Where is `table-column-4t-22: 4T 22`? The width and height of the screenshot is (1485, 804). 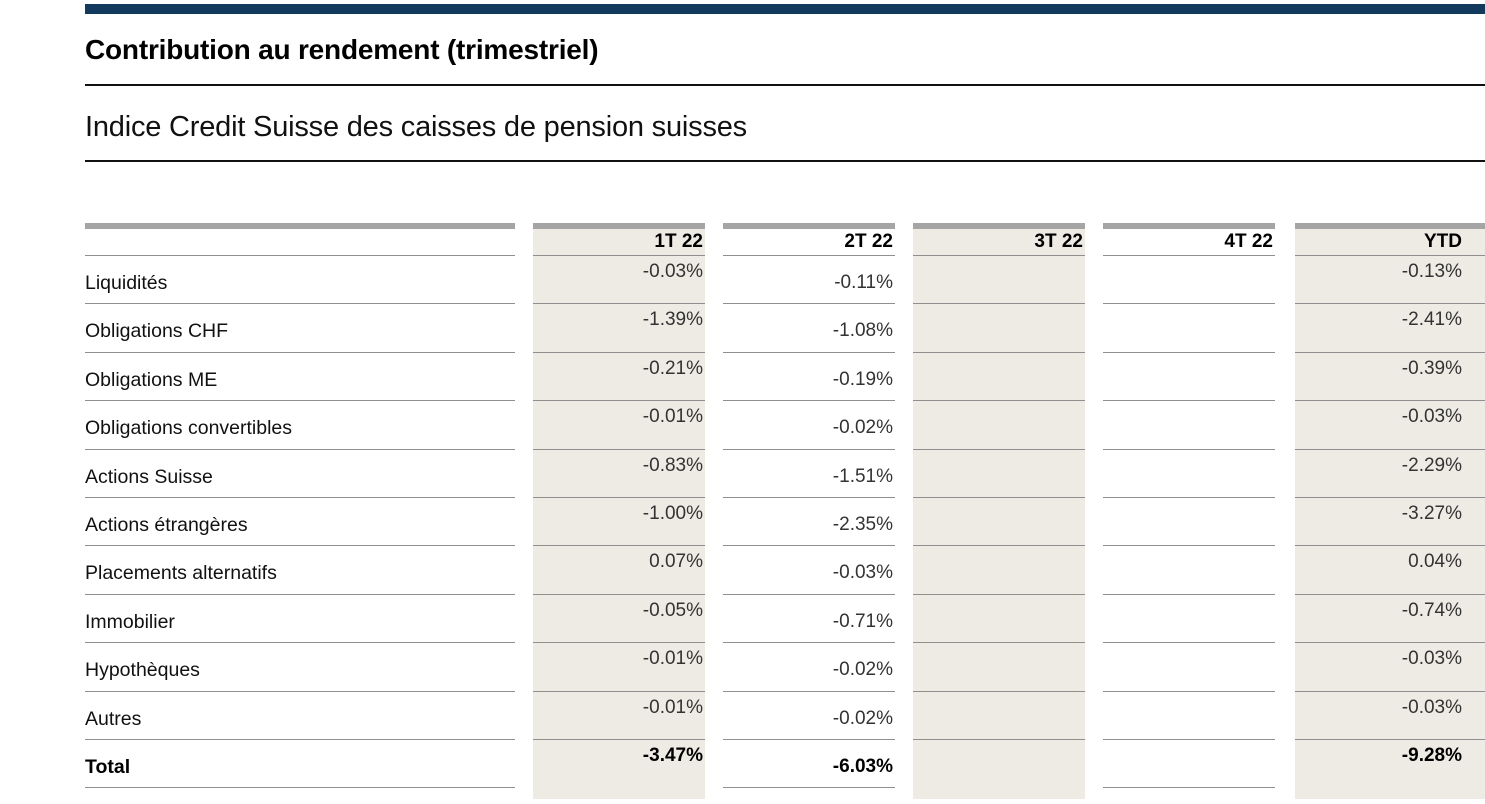
table-column-4t-22: 4T 22 is located at coordinates (1189, 506).